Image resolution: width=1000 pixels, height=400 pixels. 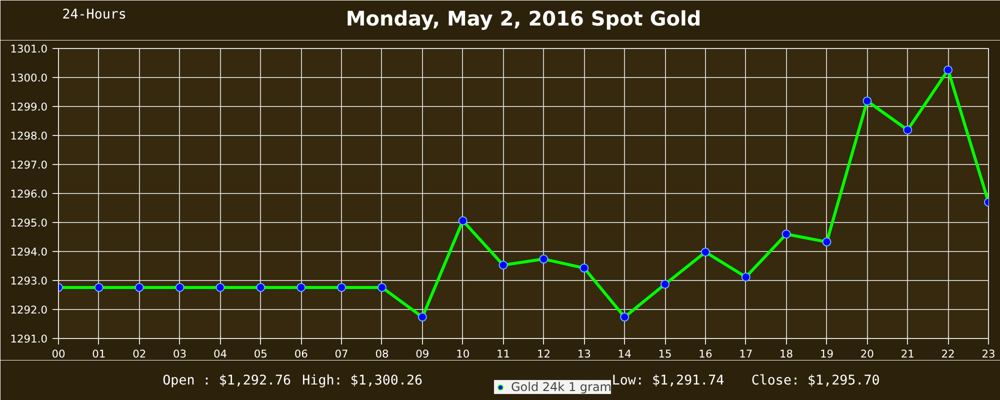 What do you see at coordinates (423, 354) in the screenshot?
I see `x-tick-label: 09` at bounding box center [423, 354].